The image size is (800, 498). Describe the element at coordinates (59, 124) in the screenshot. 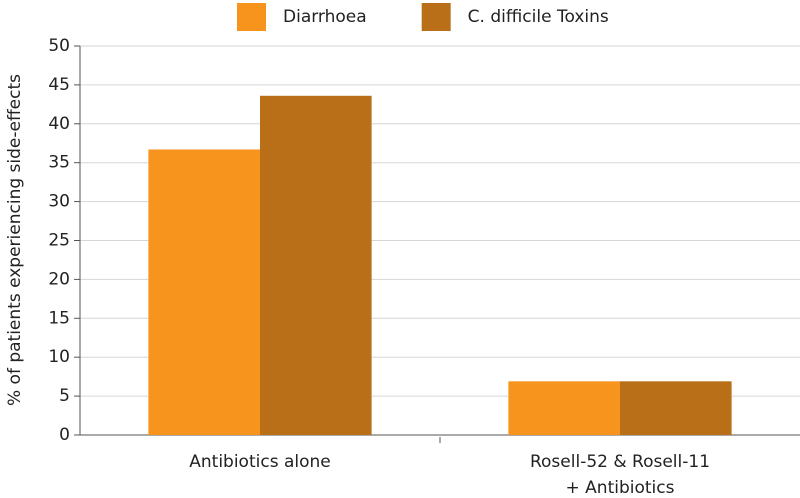

I see `y-tick-label: 40` at that location.